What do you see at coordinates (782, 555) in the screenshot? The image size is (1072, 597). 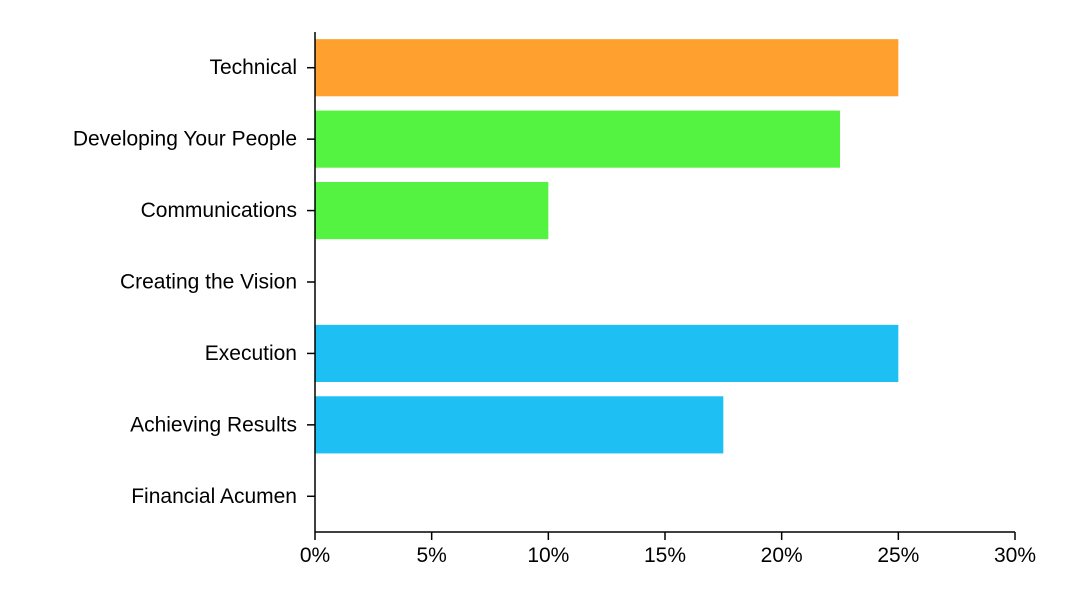 I see `x-tick-label-20: 20%` at bounding box center [782, 555].